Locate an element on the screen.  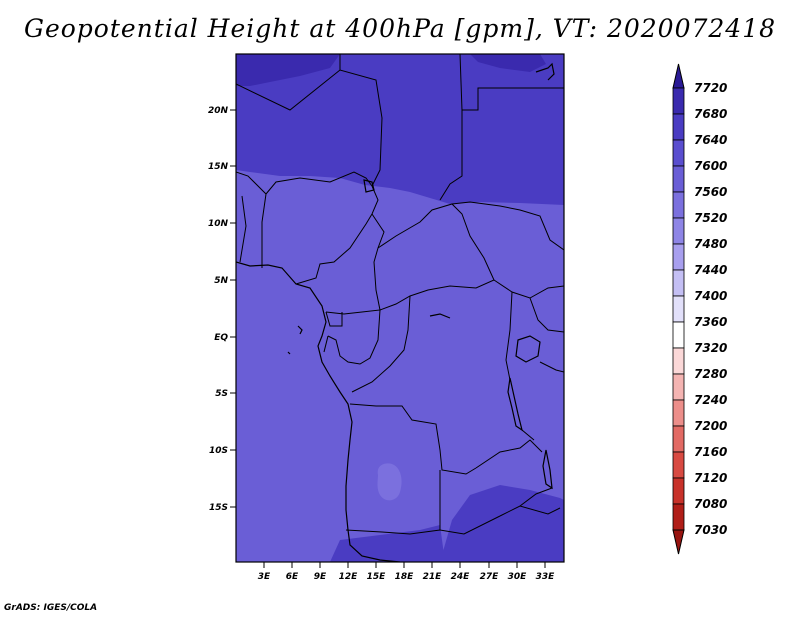
border-drc-west is located at coordinates (381, 344).